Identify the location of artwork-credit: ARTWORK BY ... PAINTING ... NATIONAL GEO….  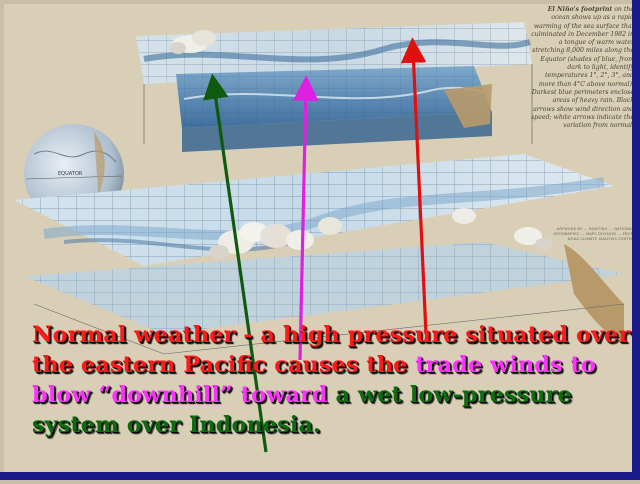
(592, 234).